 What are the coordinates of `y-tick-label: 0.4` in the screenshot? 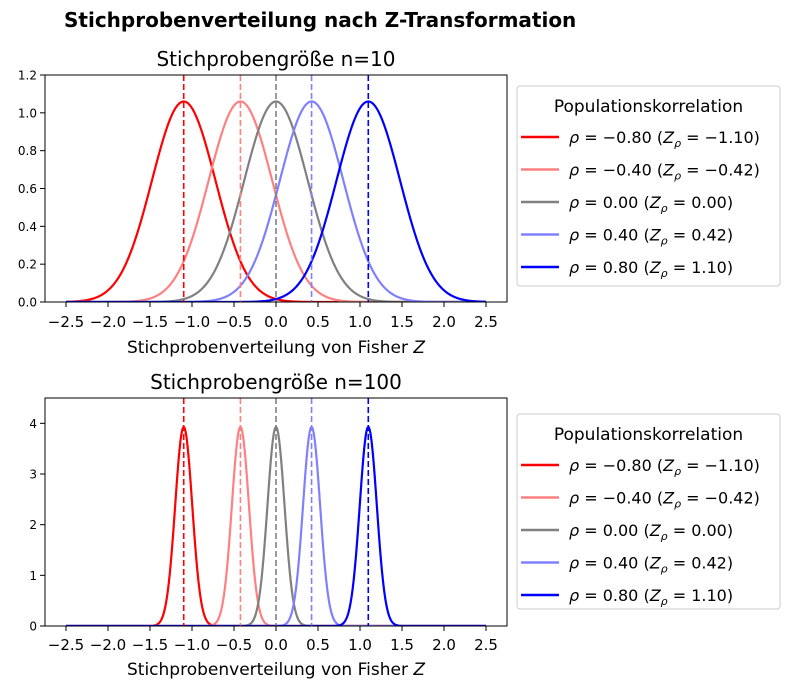 It's located at (27, 227).